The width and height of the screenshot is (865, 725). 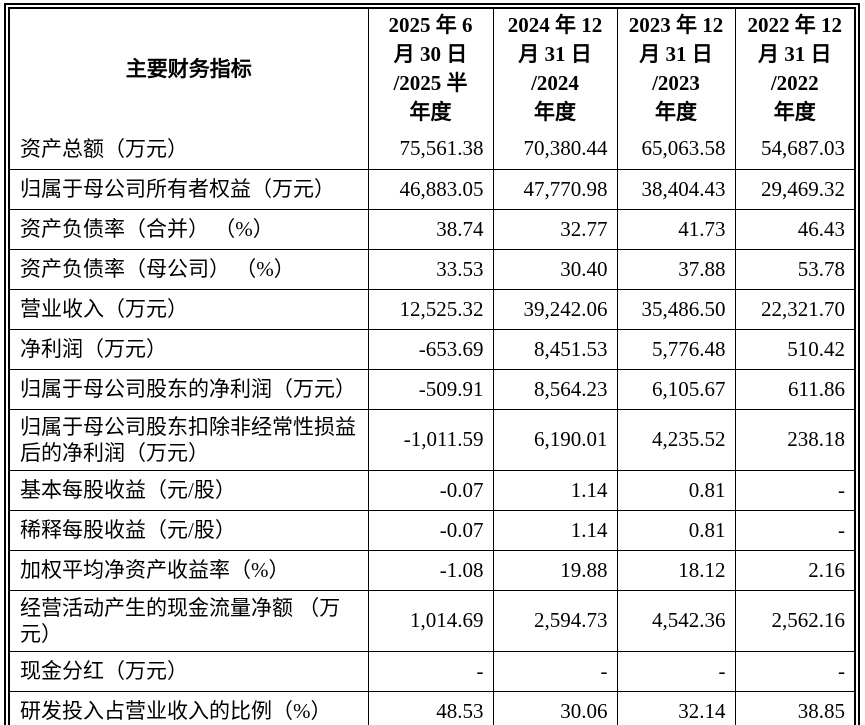 I want to click on cell-value: 33.53, so click(x=430, y=269).